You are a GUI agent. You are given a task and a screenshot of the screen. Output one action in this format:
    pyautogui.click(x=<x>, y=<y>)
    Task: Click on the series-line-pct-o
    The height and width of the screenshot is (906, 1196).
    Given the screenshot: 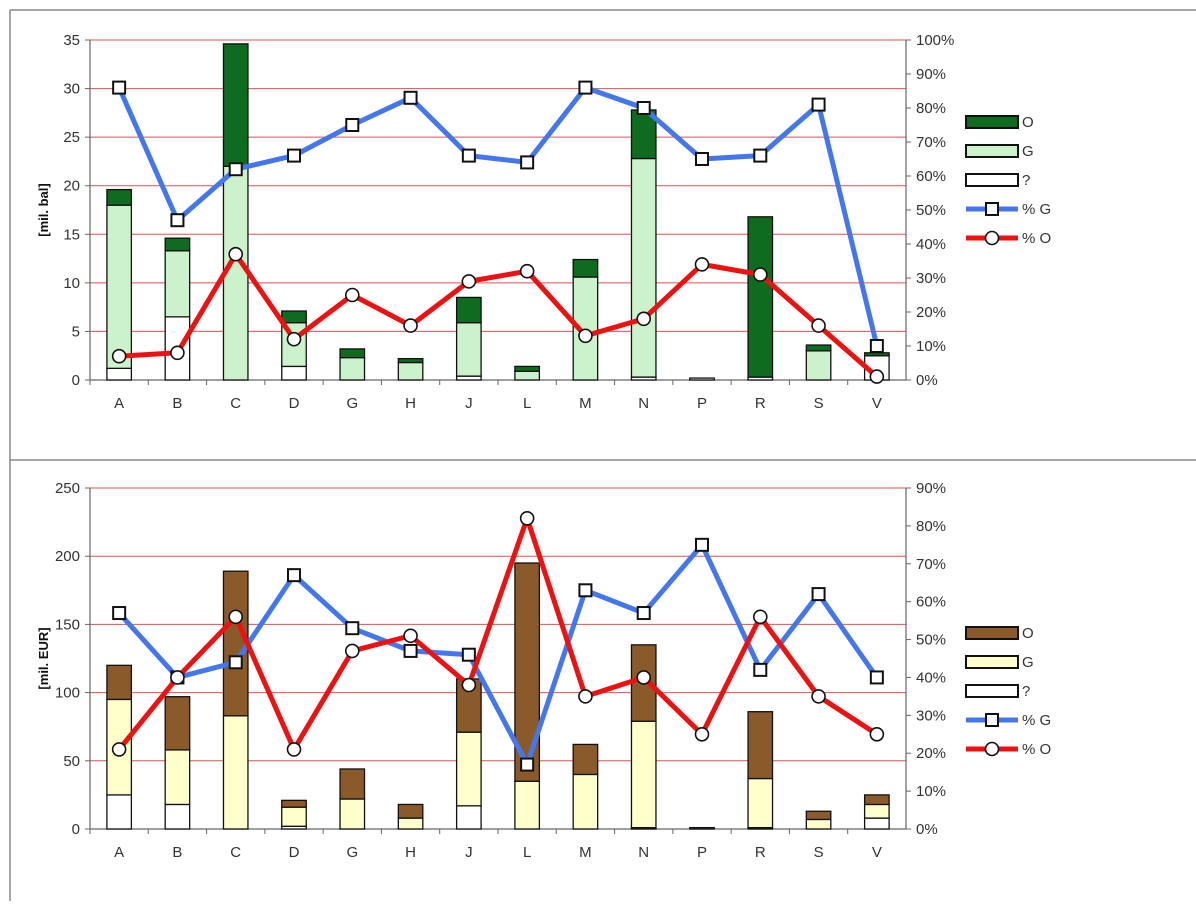 What is the action you would take?
    pyautogui.click(x=498, y=315)
    